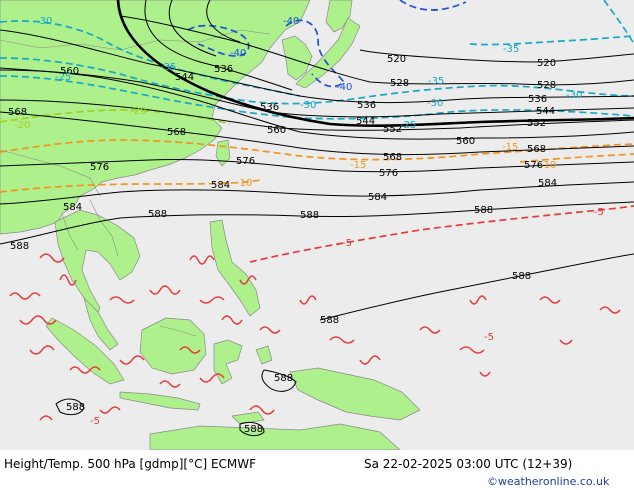  Describe the element at coordinates (317, 223) in the screenshot. I see `height-contour-588-north` at that location.